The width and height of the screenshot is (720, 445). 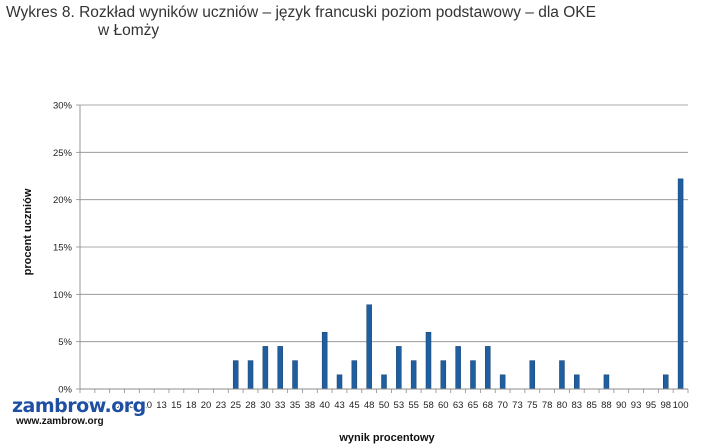 I want to click on x-tick-label: 90, so click(x=621, y=405).